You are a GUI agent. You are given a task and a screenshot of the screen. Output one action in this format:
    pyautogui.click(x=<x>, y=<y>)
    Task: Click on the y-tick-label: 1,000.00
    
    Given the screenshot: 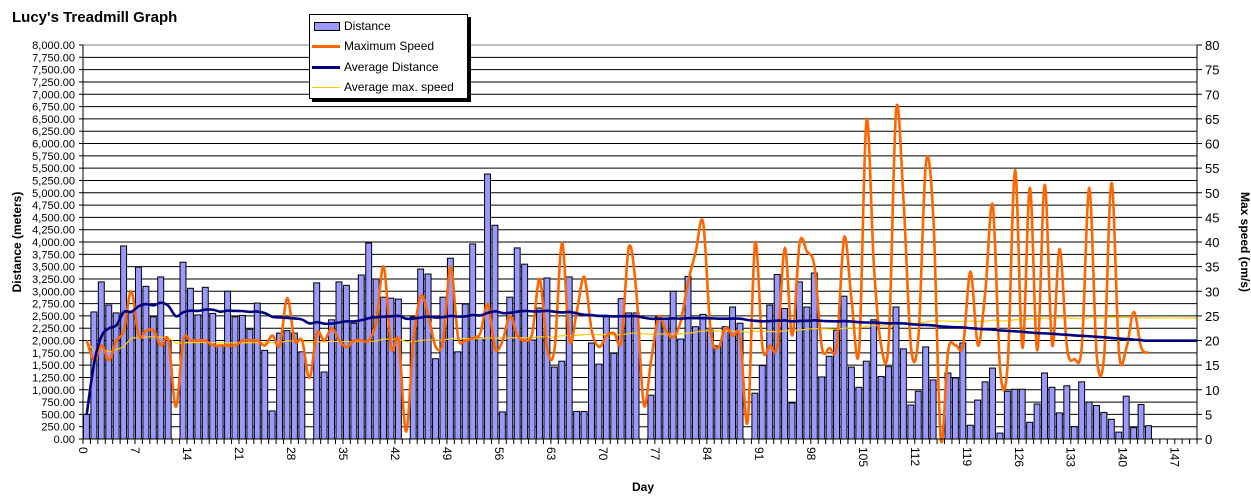 What is the action you would take?
    pyautogui.click(x=53, y=391)
    